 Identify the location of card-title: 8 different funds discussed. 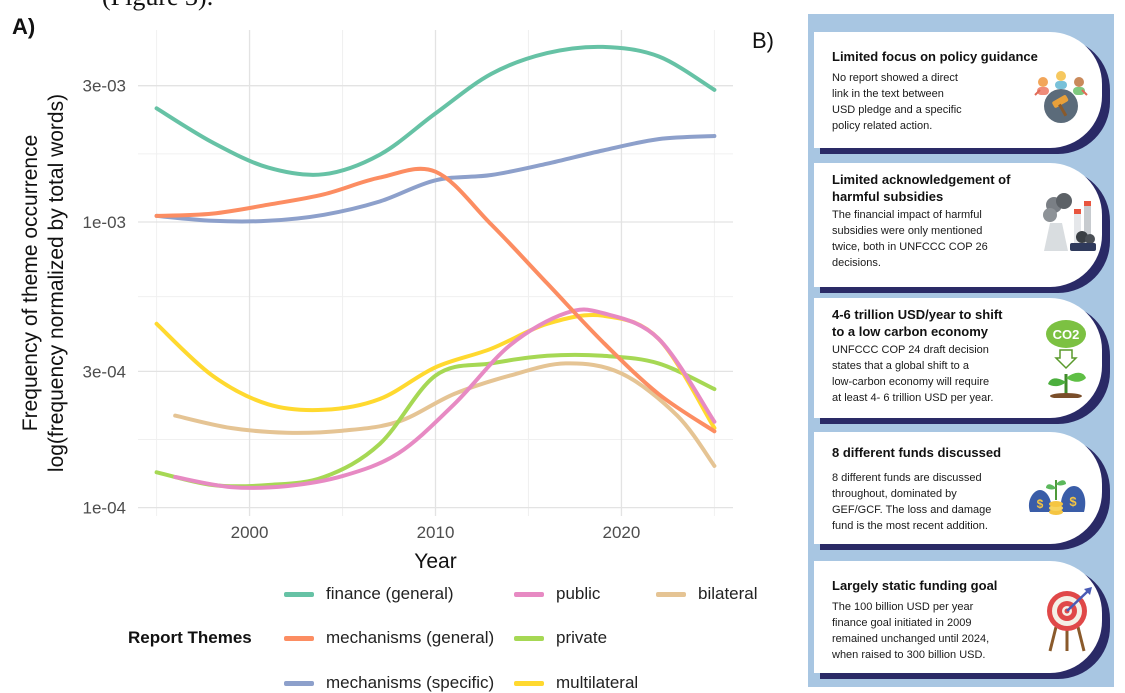
(917, 452).